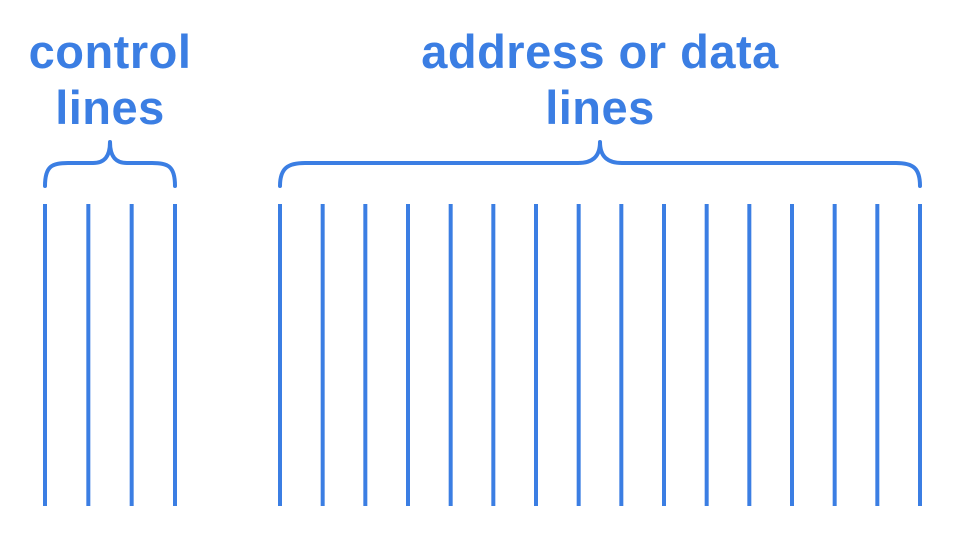 The width and height of the screenshot is (964, 548). Describe the element at coordinates (600, 107) in the screenshot. I see `address-data-lines-label-line2: lines` at that location.